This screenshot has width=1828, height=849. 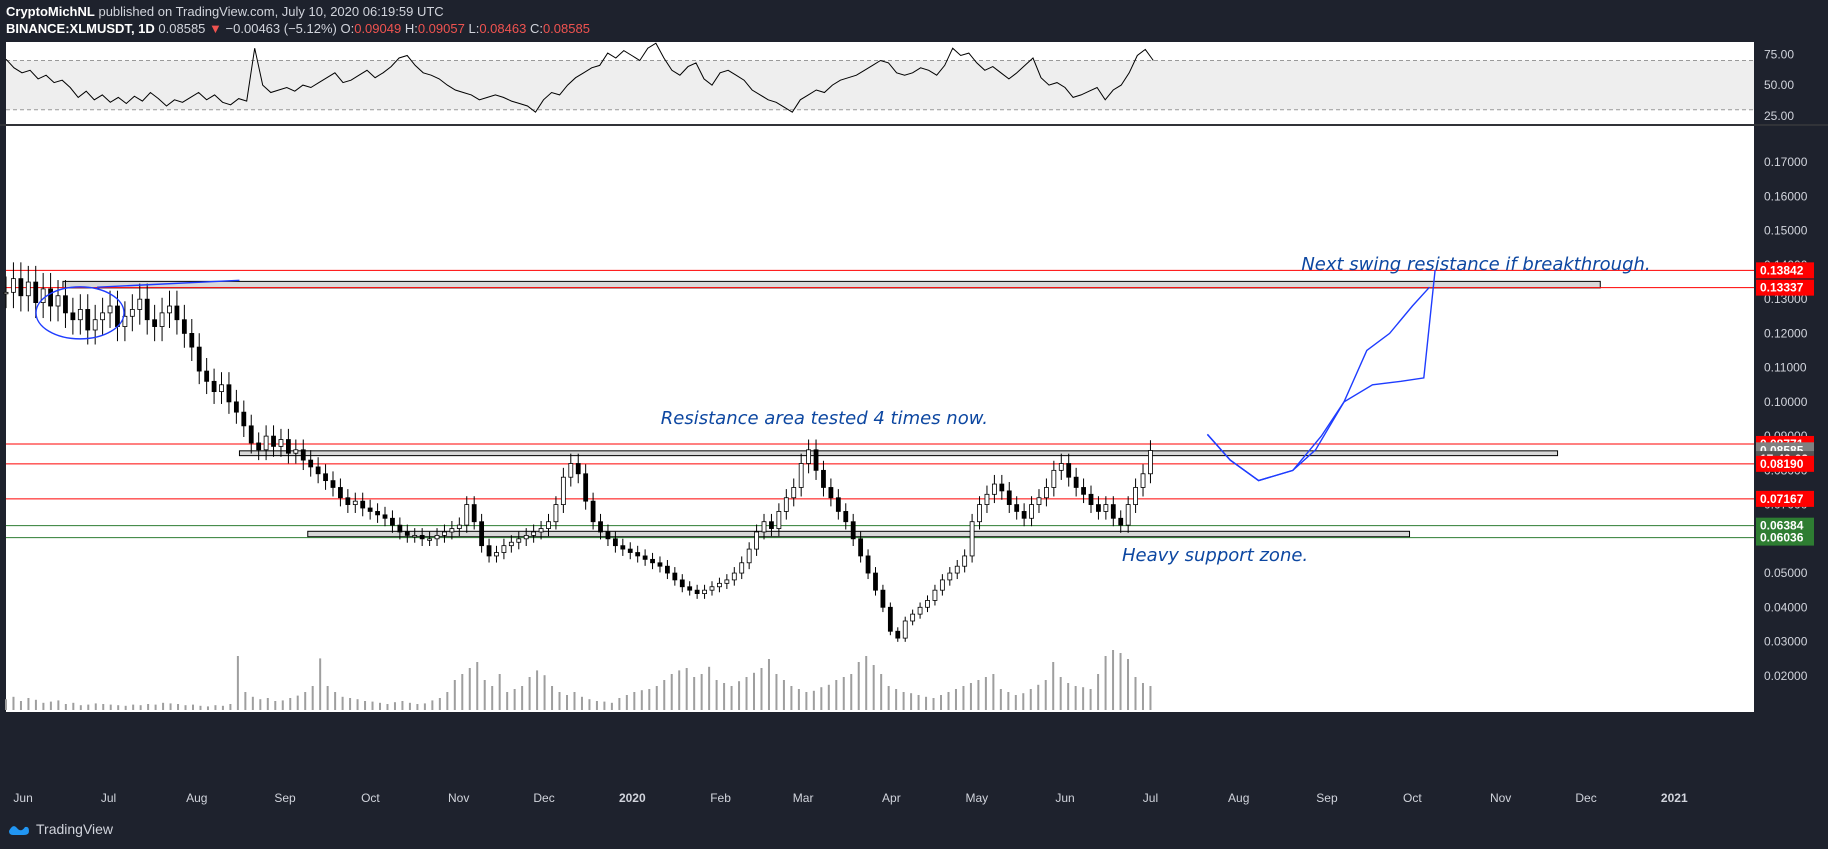 What do you see at coordinates (503, 28) in the screenshot?
I see `low-value: 0.08463` at bounding box center [503, 28].